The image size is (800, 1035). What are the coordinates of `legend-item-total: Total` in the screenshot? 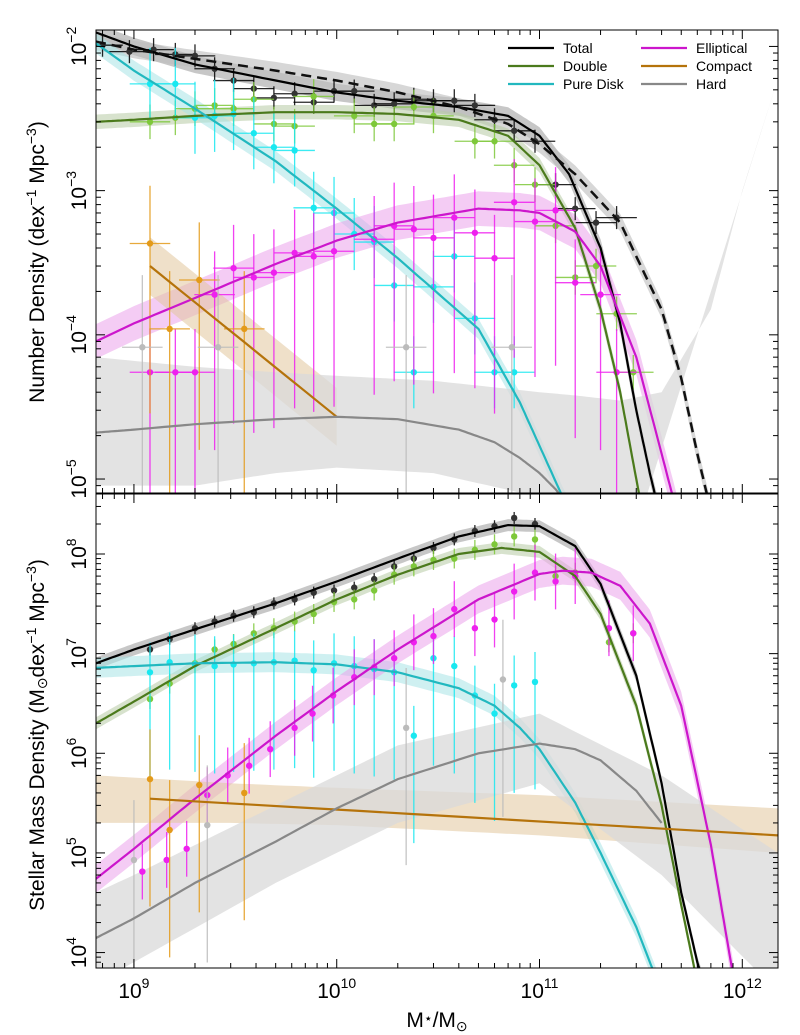 It's located at (550, 48).